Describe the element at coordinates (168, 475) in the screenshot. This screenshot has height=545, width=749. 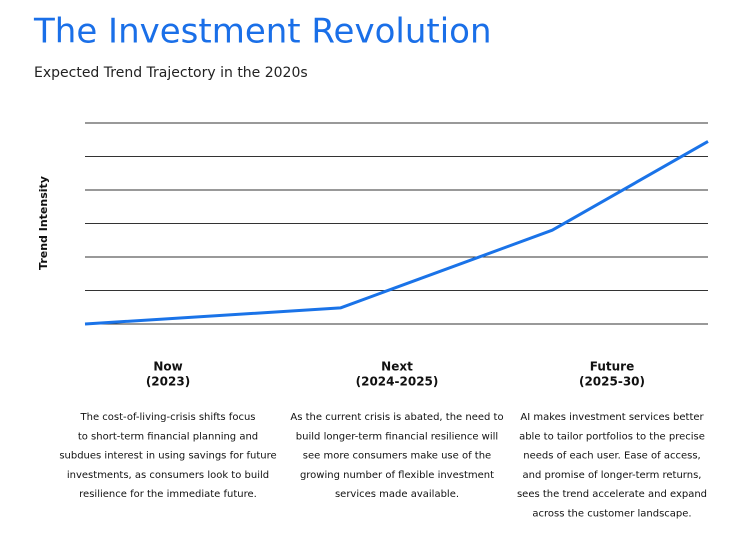
I see `phase-description: investments, as consumers look to build` at that location.